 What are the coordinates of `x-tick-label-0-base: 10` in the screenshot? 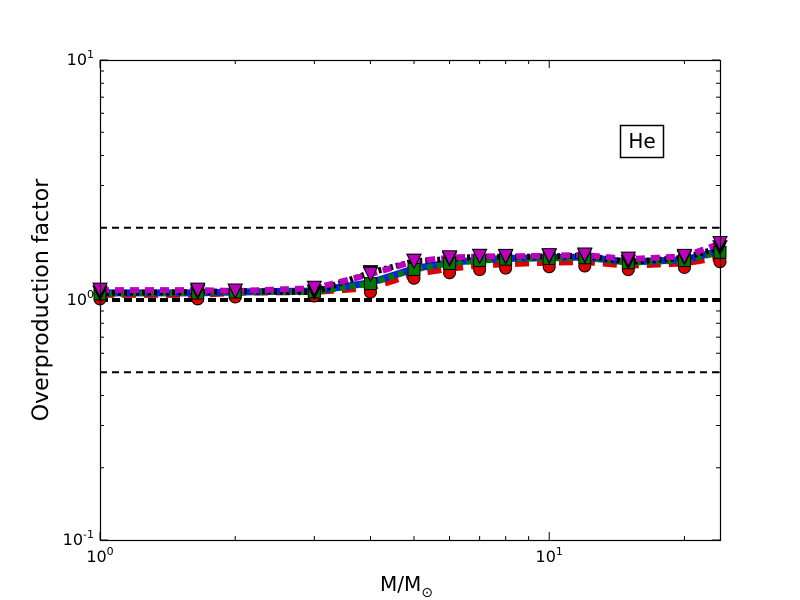 It's located at (96, 556).